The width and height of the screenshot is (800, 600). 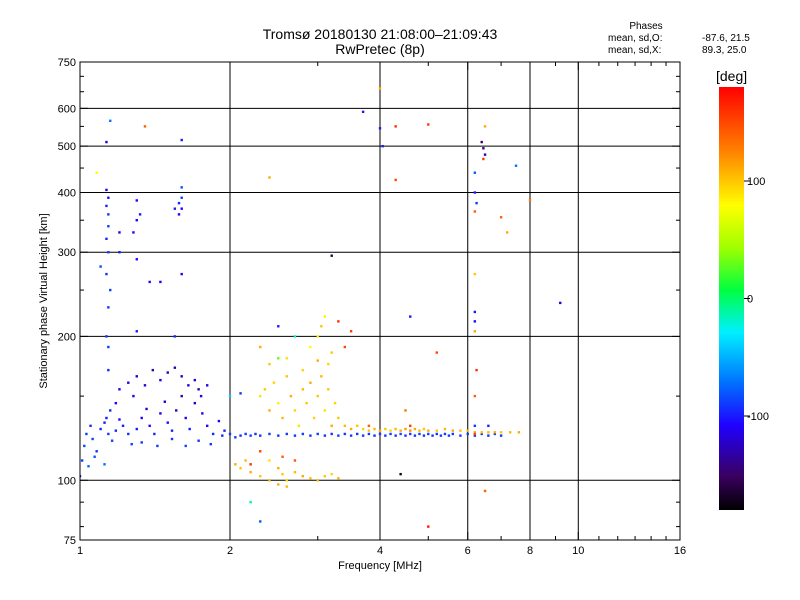 I want to click on x-tick-label: 10, so click(x=578, y=551).